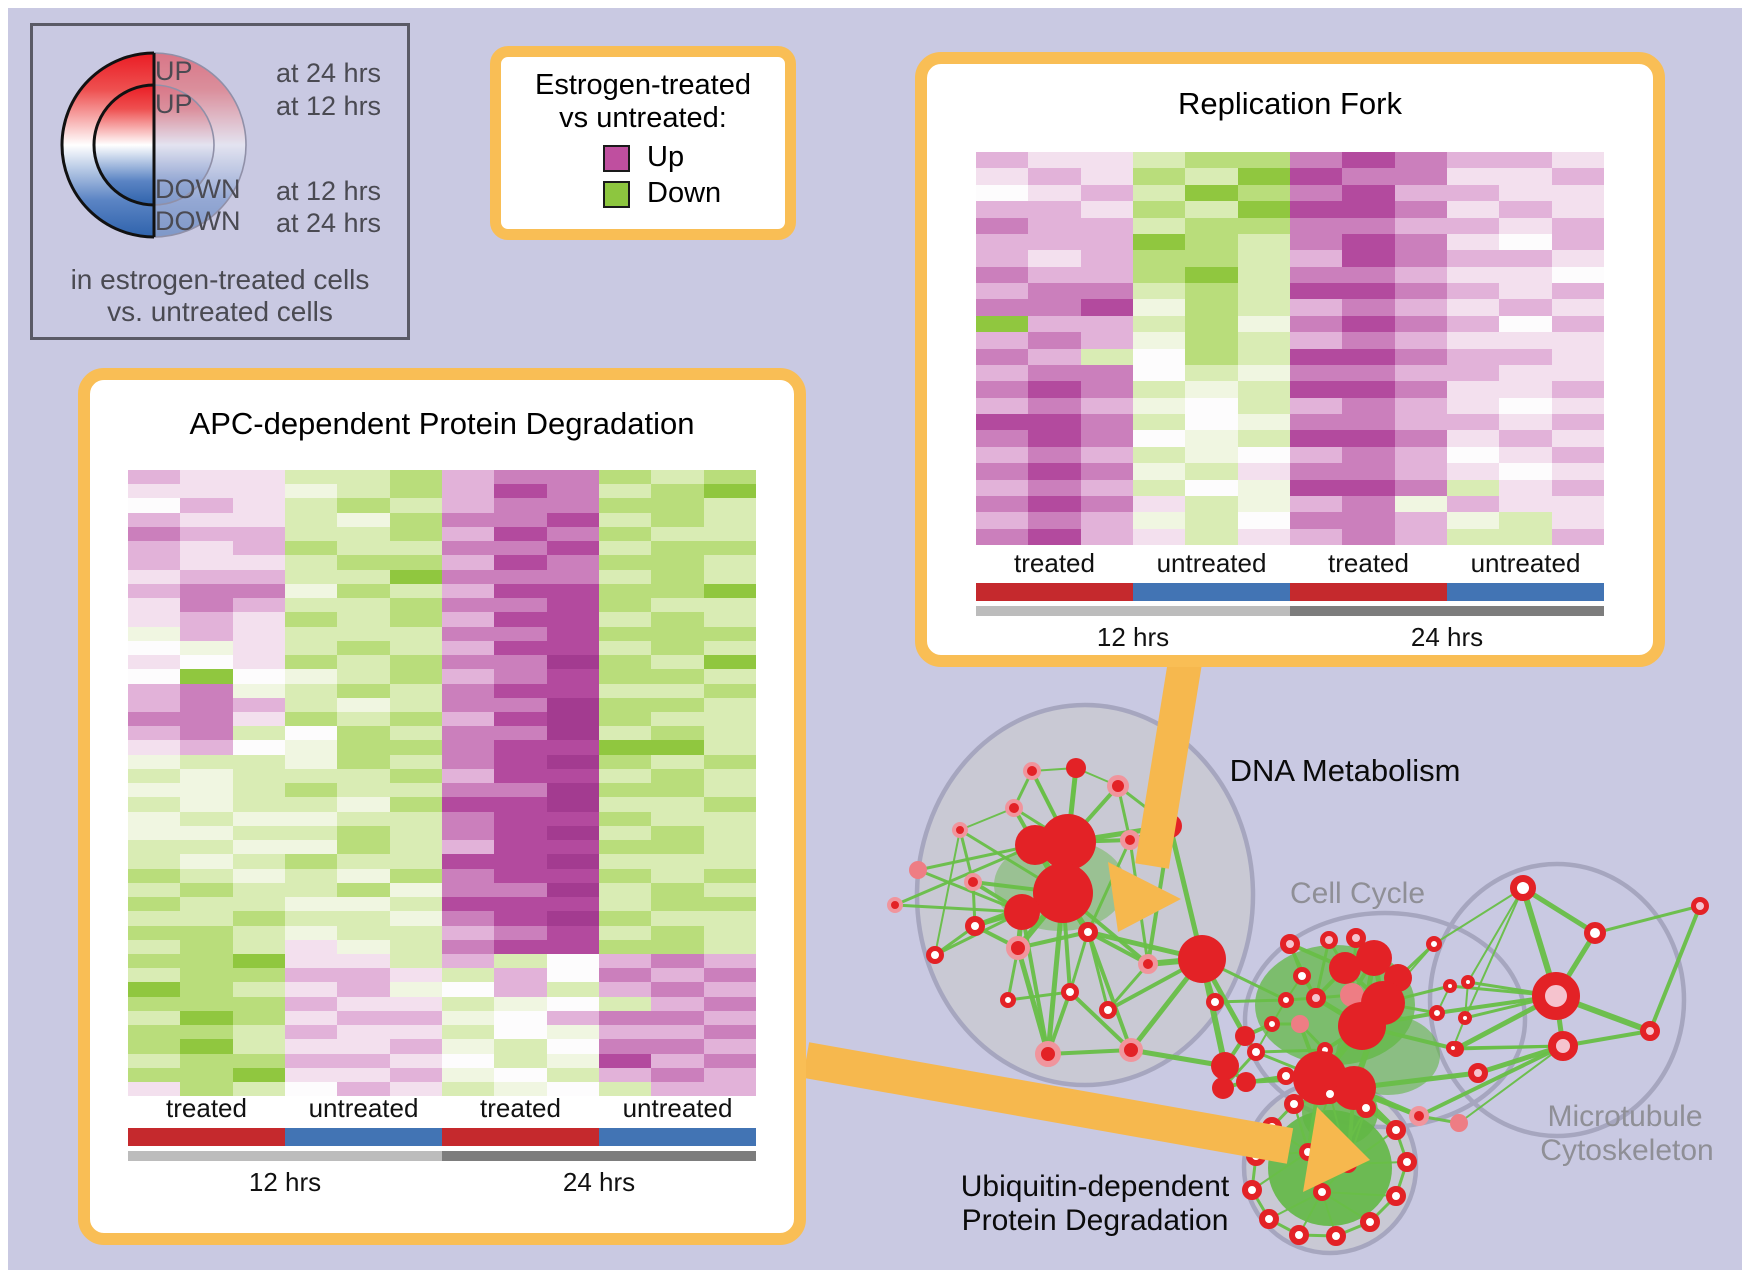 The image size is (1750, 1279). Describe the element at coordinates (184, 145) in the screenshot. I see `inner-right-arc` at that location.